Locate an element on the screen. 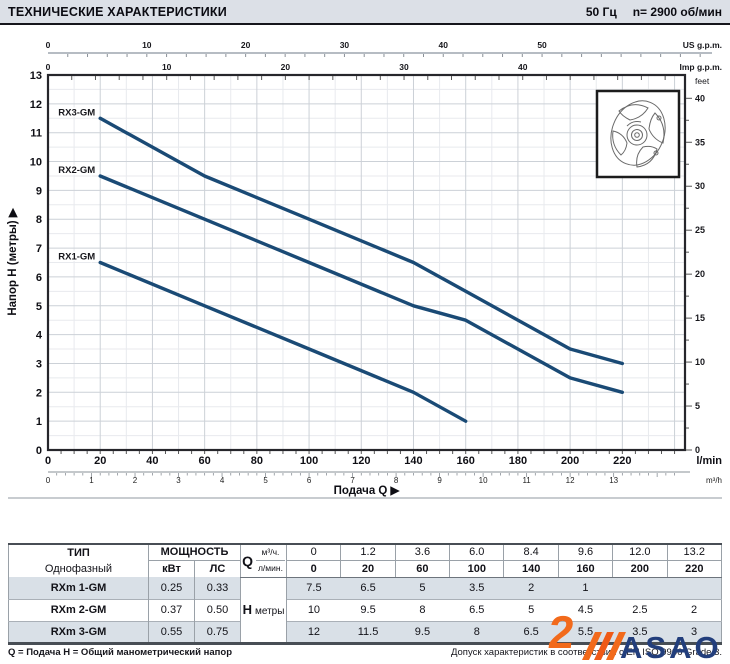  power-hp-cell: 0.33 is located at coordinates (217, 588).